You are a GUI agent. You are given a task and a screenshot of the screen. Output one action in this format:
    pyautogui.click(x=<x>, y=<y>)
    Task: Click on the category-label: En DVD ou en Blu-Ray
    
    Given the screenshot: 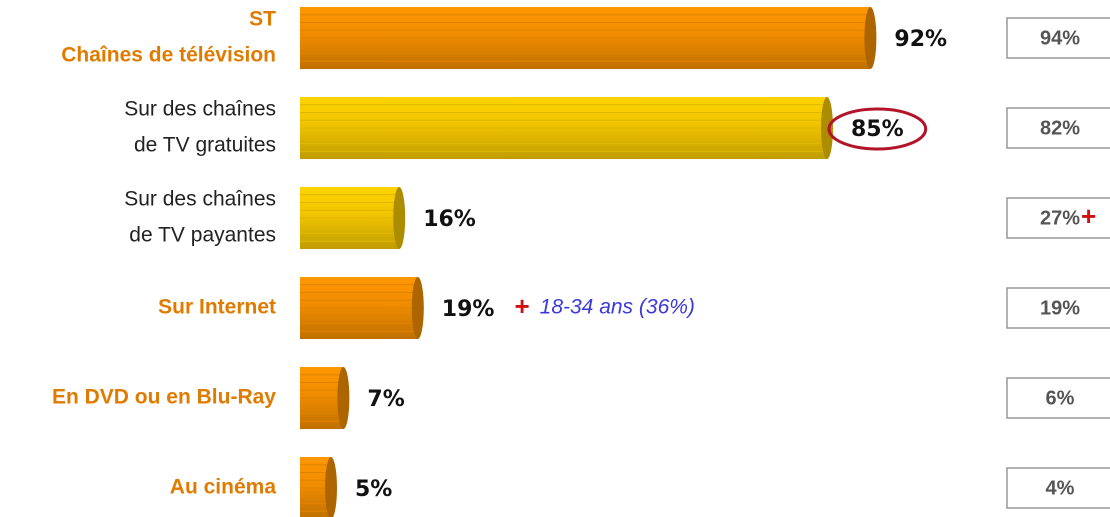 What is the action you would take?
    pyautogui.click(x=164, y=397)
    